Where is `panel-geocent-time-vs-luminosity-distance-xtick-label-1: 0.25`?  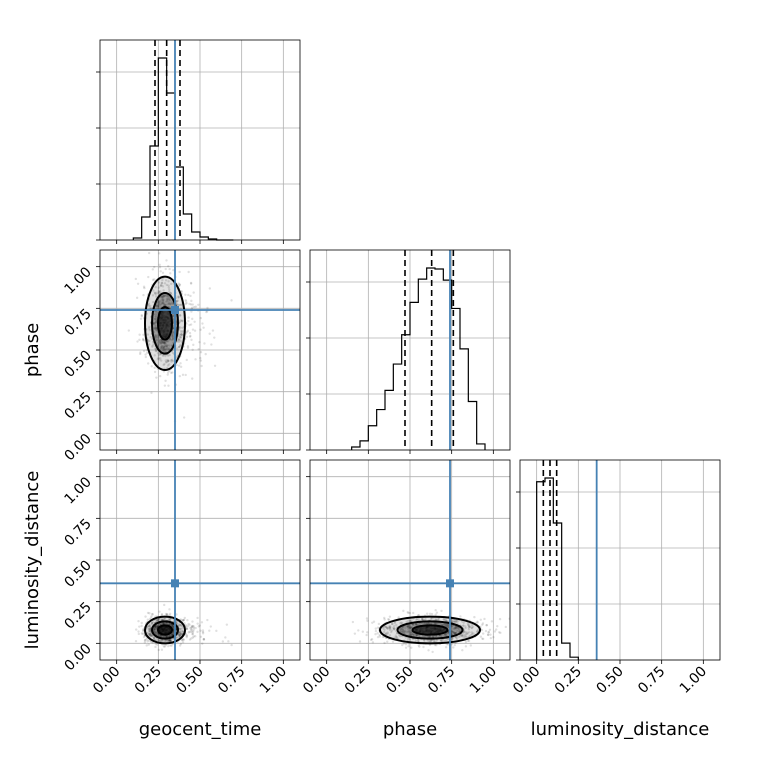 panel-geocent-time-vs-luminosity-distance-xtick-label-1: 0.25 is located at coordinates (148, 680).